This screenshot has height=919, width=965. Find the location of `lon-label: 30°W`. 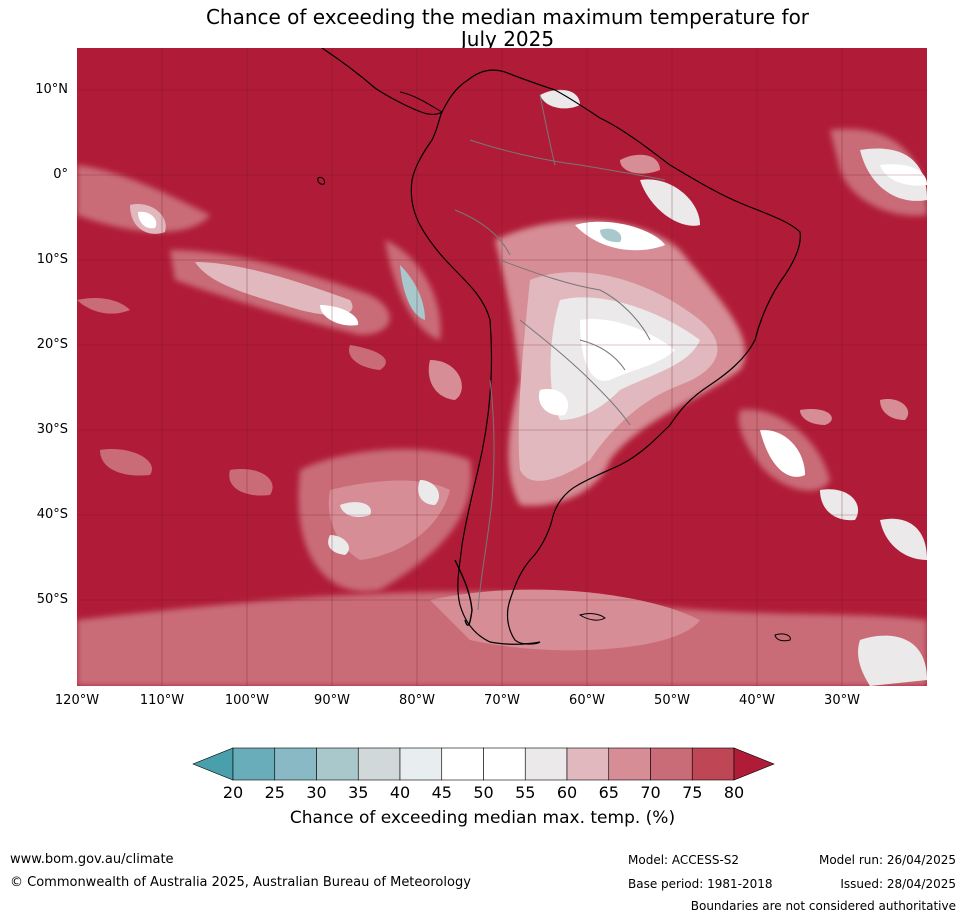

lon-label: 30°W is located at coordinates (842, 700).